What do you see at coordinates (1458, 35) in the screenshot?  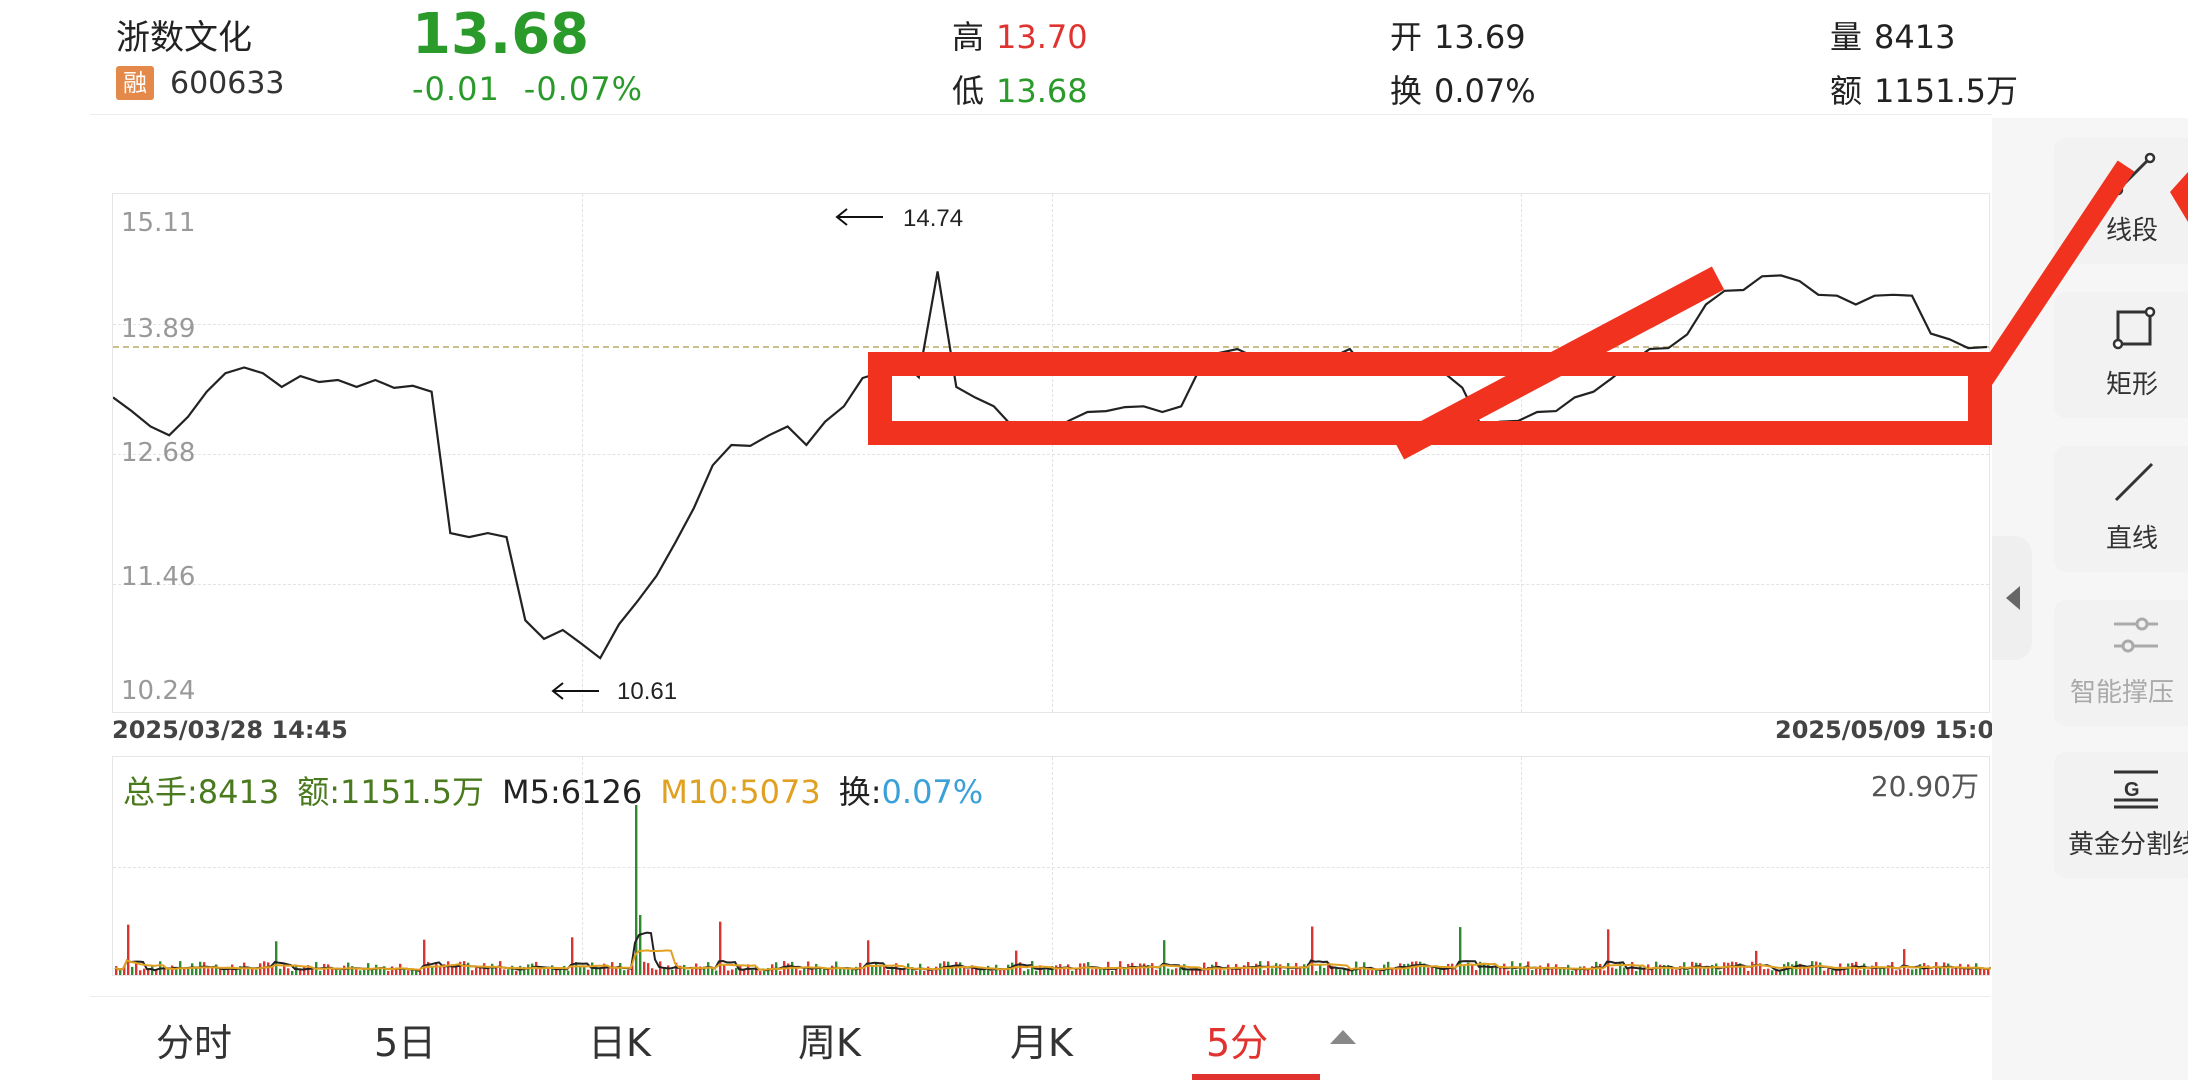 I see `stat-open: 开 13.69` at bounding box center [1458, 35].